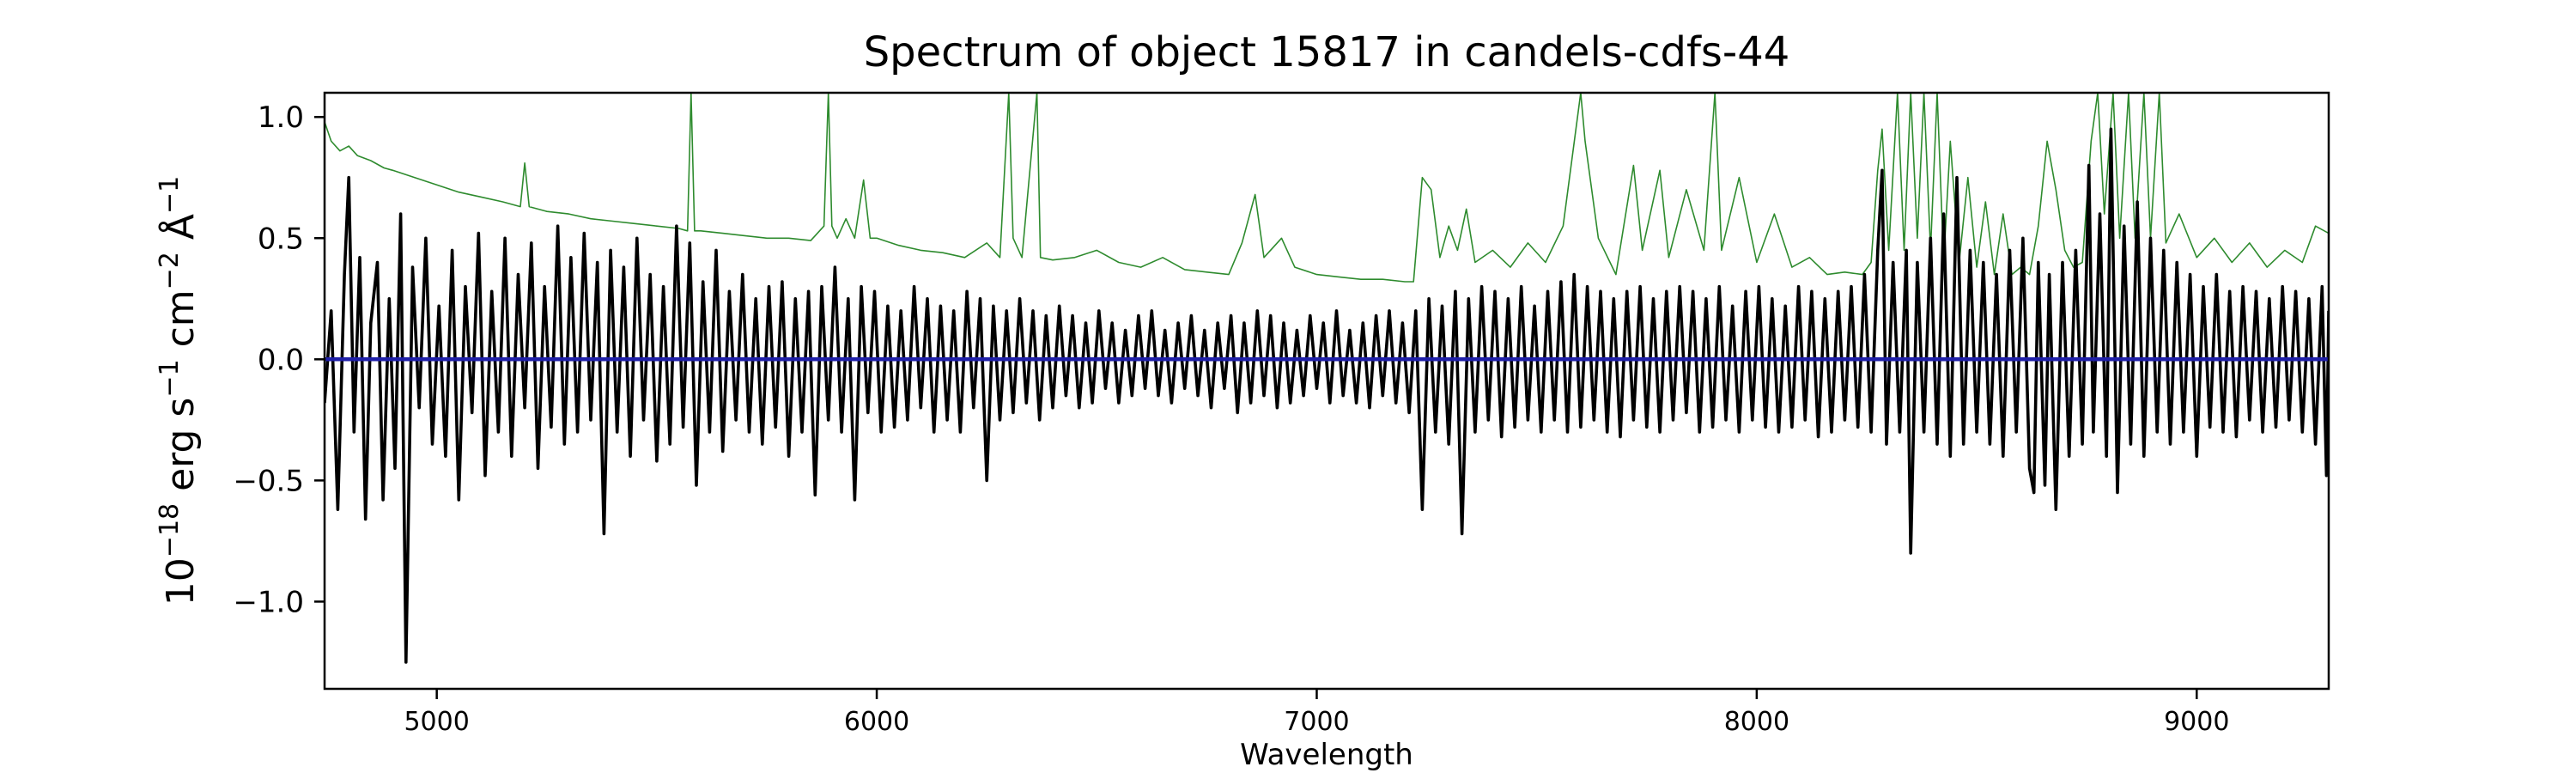 Image resolution: width=2576 pixels, height=773 pixels. I want to click on y-label-unit3: Å, so click(180, 233).